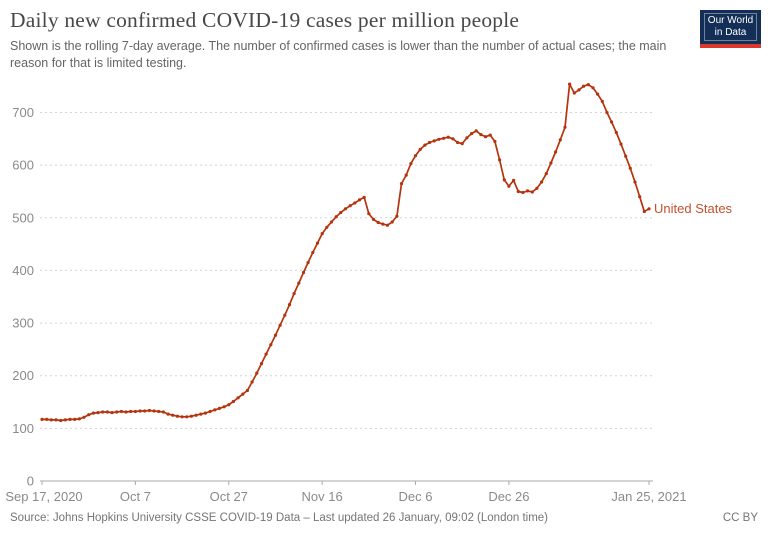  I want to click on license-badge: CC BY, so click(740, 518).